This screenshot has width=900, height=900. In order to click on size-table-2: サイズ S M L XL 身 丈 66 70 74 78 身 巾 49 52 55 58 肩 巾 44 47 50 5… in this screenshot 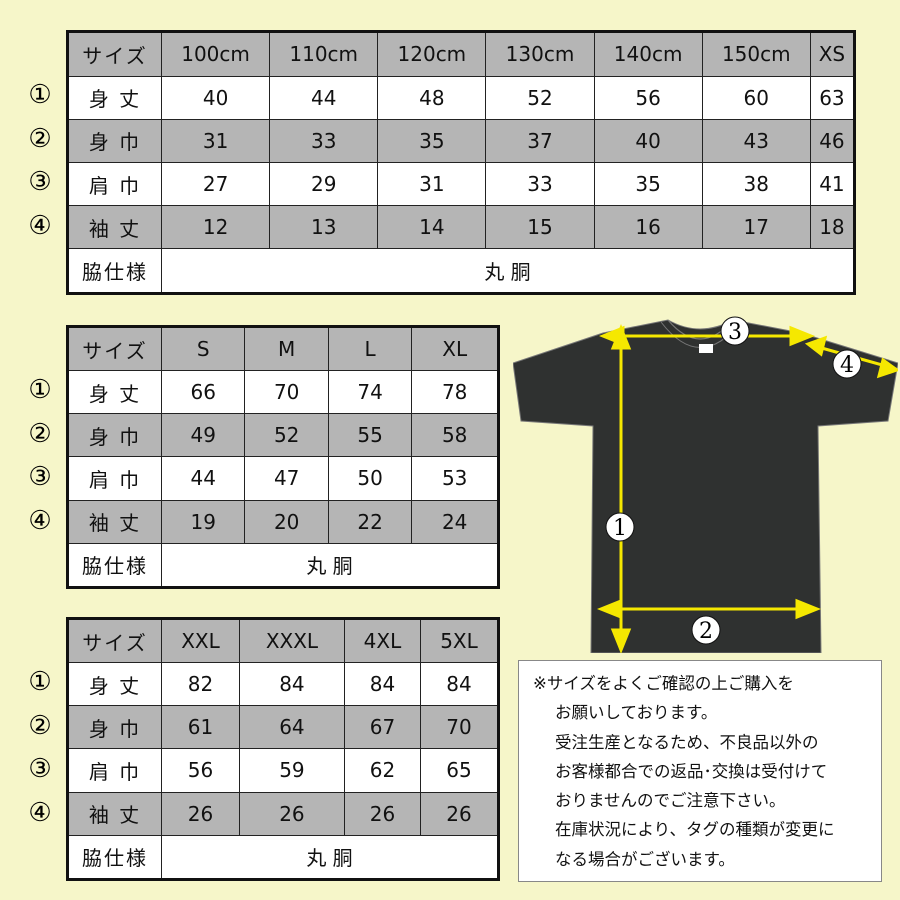, I will do `click(283, 457)`.